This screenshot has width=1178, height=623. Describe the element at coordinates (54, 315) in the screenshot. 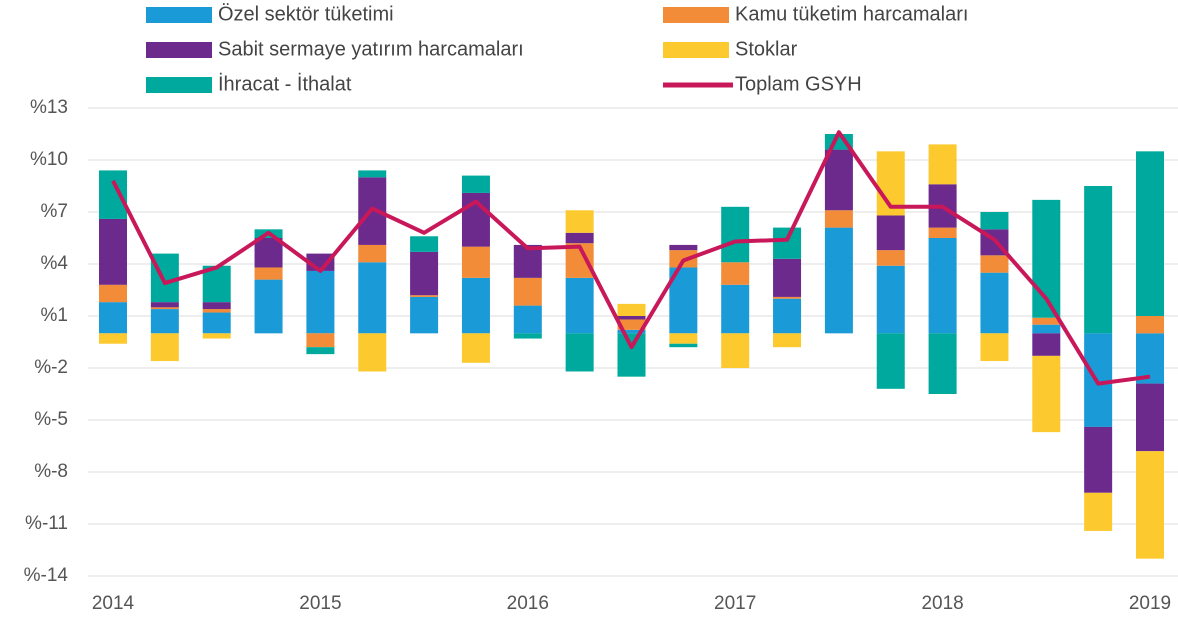

I see `y-tick-label: %1` at that location.